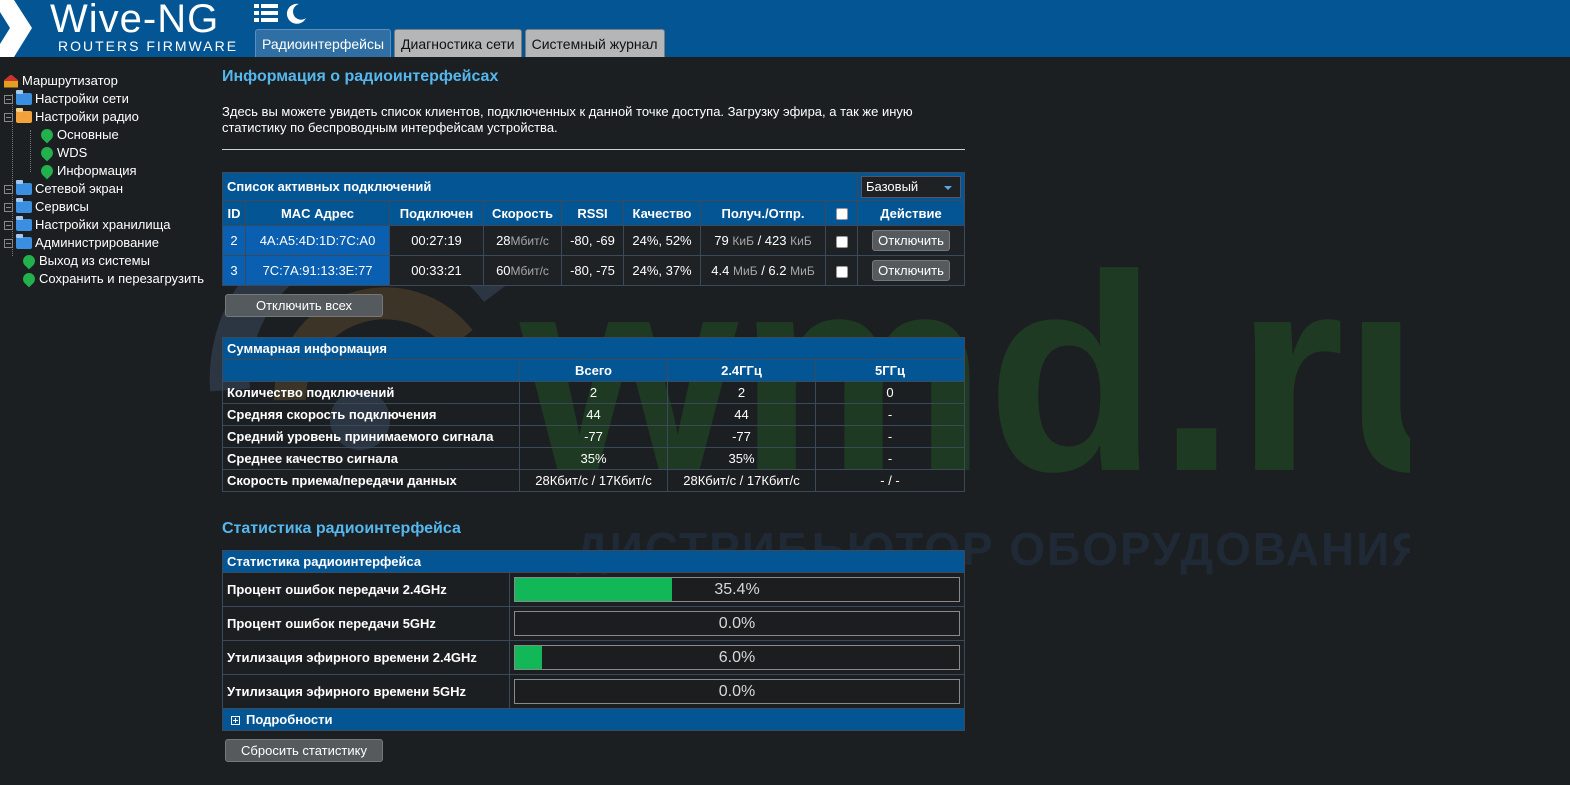  What do you see at coordinates (104, 99) in the screenshot?
I see `sidebar-item-network: Настройки сети` at bounding box center [104, 99].